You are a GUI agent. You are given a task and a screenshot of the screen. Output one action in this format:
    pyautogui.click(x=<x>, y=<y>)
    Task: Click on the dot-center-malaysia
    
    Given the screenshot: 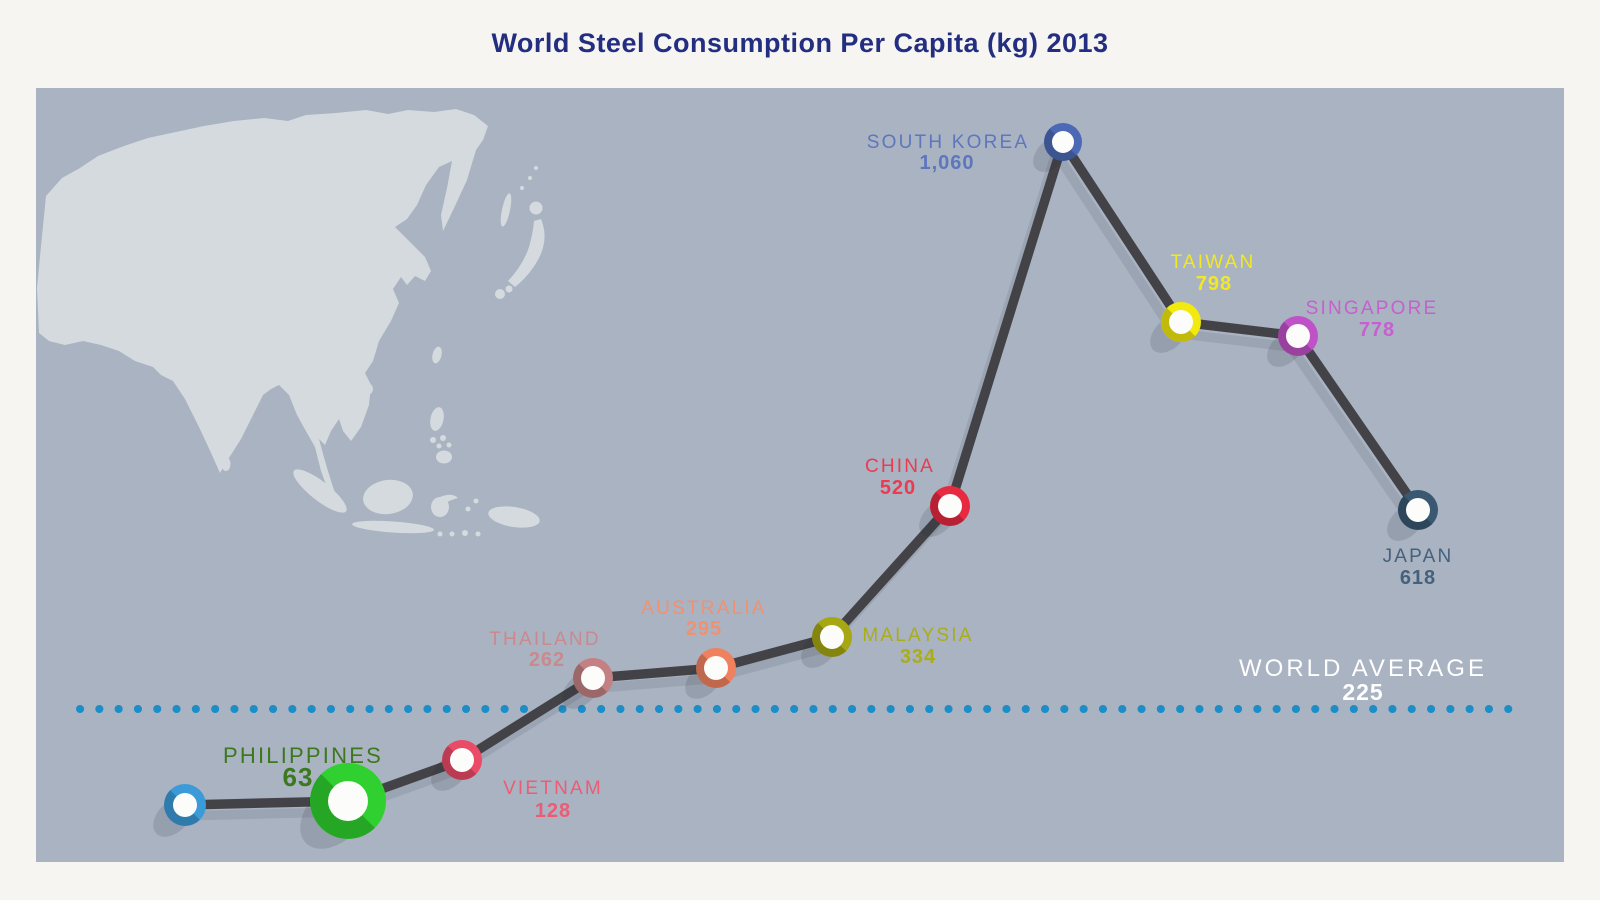 What is the action you would take?
    pyautogui.click(x=832, y=637)
    